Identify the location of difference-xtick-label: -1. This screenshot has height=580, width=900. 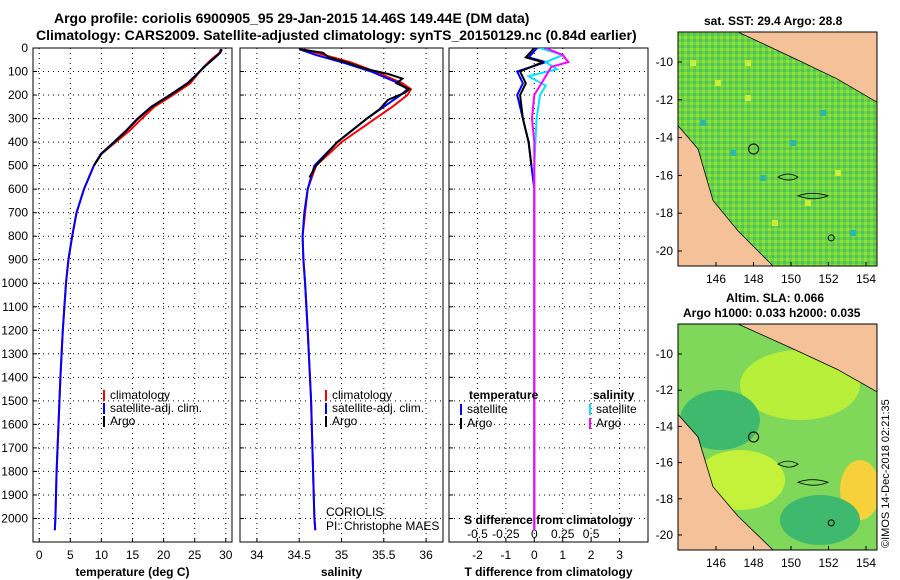
(506, 555).